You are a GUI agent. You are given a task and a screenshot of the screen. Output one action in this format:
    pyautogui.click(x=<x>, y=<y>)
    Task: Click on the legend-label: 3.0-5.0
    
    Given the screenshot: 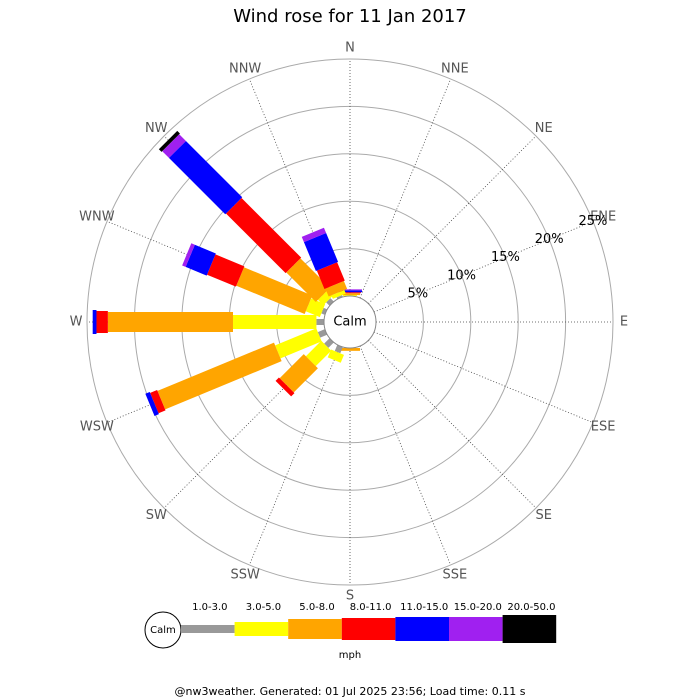 What is the action you would take?
    pyautogui.click(x=263, y=607)
    